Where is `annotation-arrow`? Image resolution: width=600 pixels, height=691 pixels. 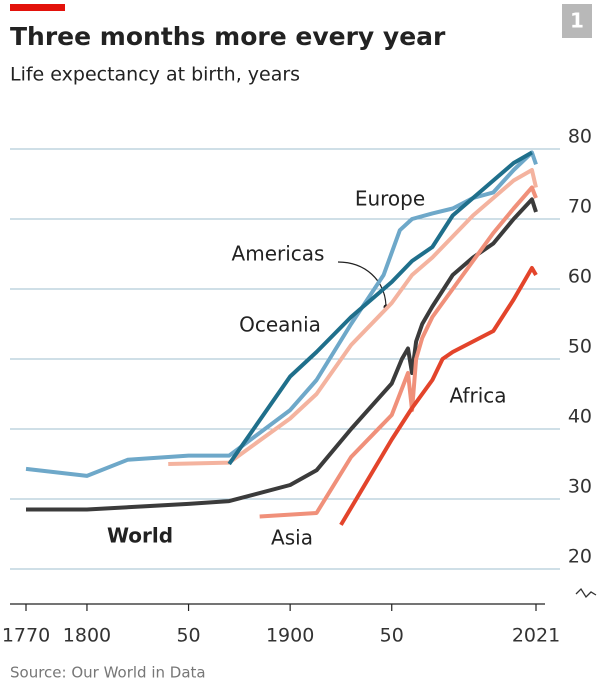 annotation-arrow is located at coordinates (362, 284).